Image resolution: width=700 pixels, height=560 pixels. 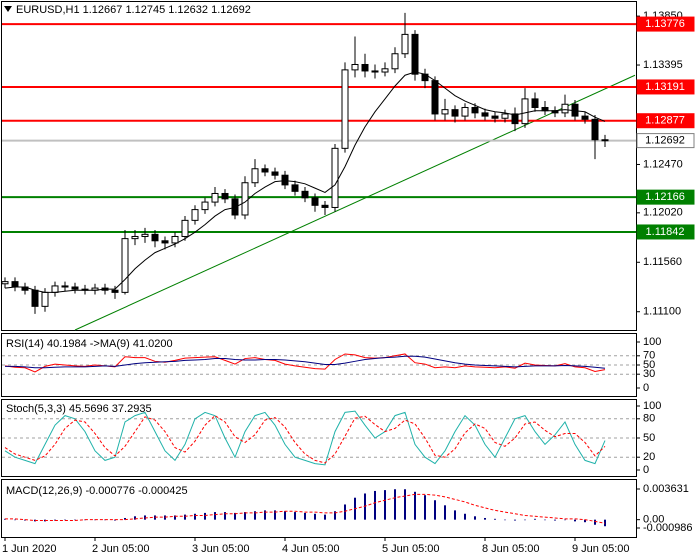 I want to click on y-tick-label: 0.00, so click(x=653, y=520).